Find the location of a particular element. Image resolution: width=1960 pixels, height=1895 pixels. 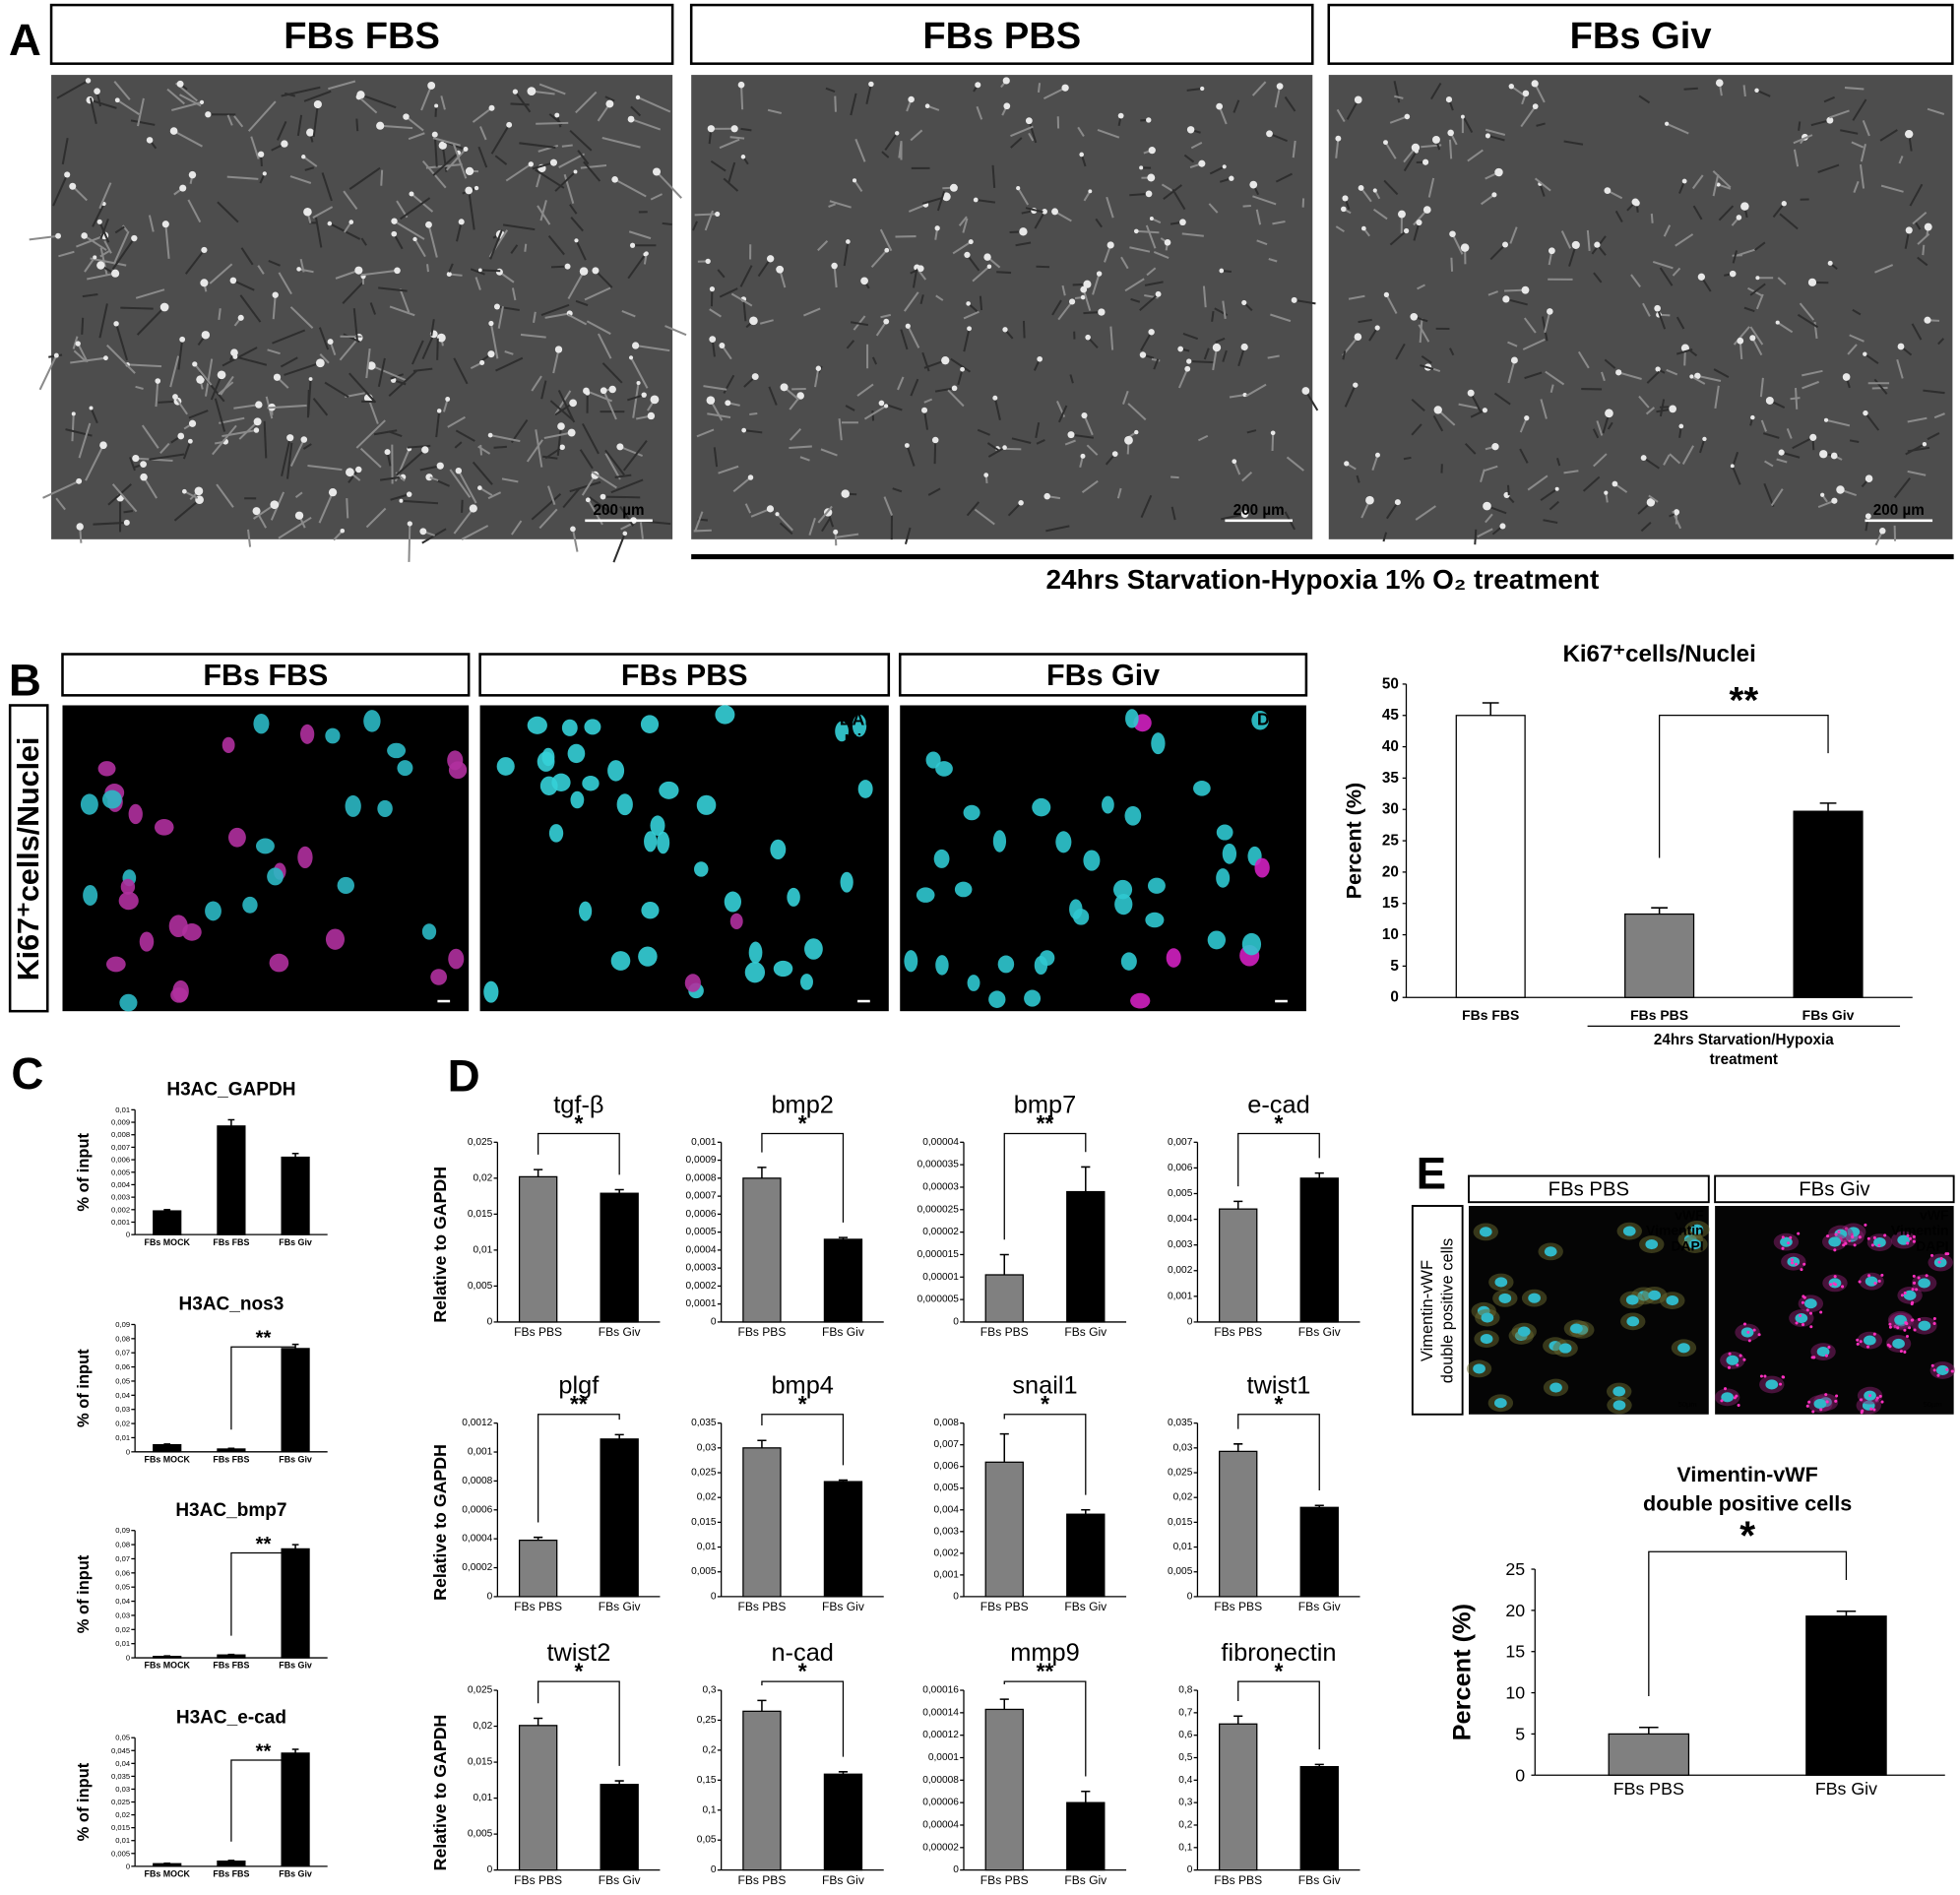

y-tick-label: 0,007 is located at coordinates (947, 1444).